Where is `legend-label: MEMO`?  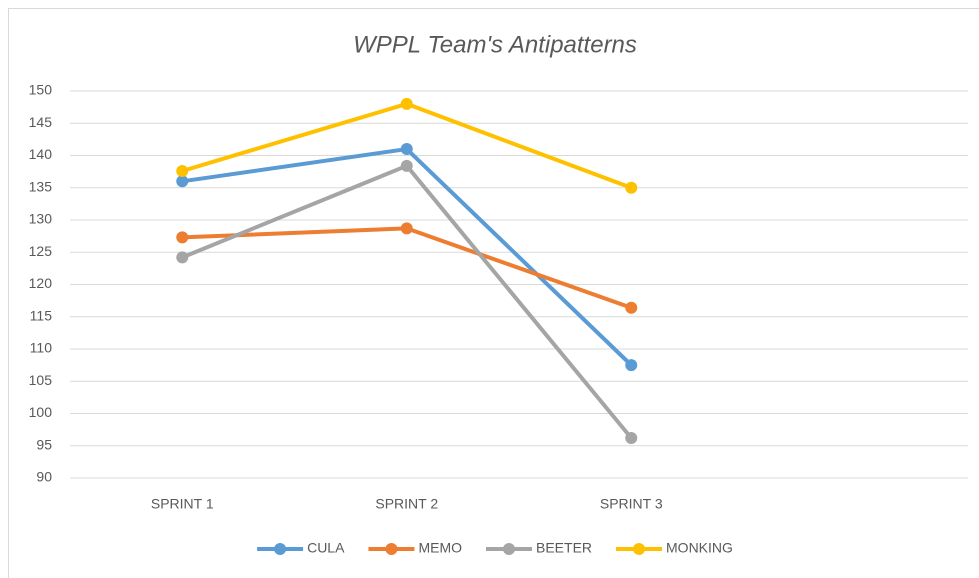
legend-label: MEMO is located at coordinates (440, 548).